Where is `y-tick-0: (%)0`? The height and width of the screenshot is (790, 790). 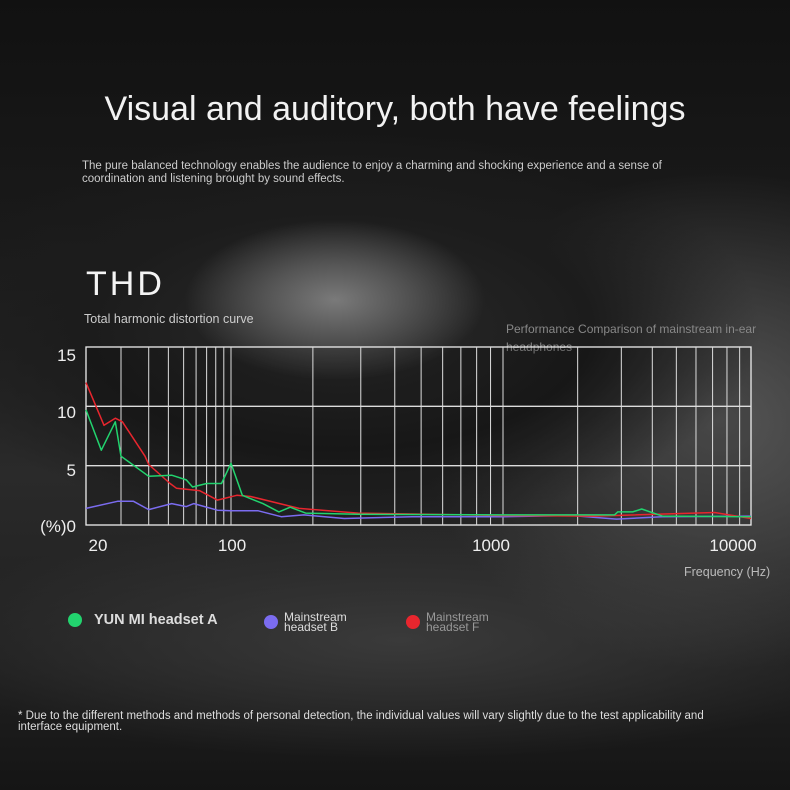
y-tick-0: (%)0 is located at coordinates (58, 526).